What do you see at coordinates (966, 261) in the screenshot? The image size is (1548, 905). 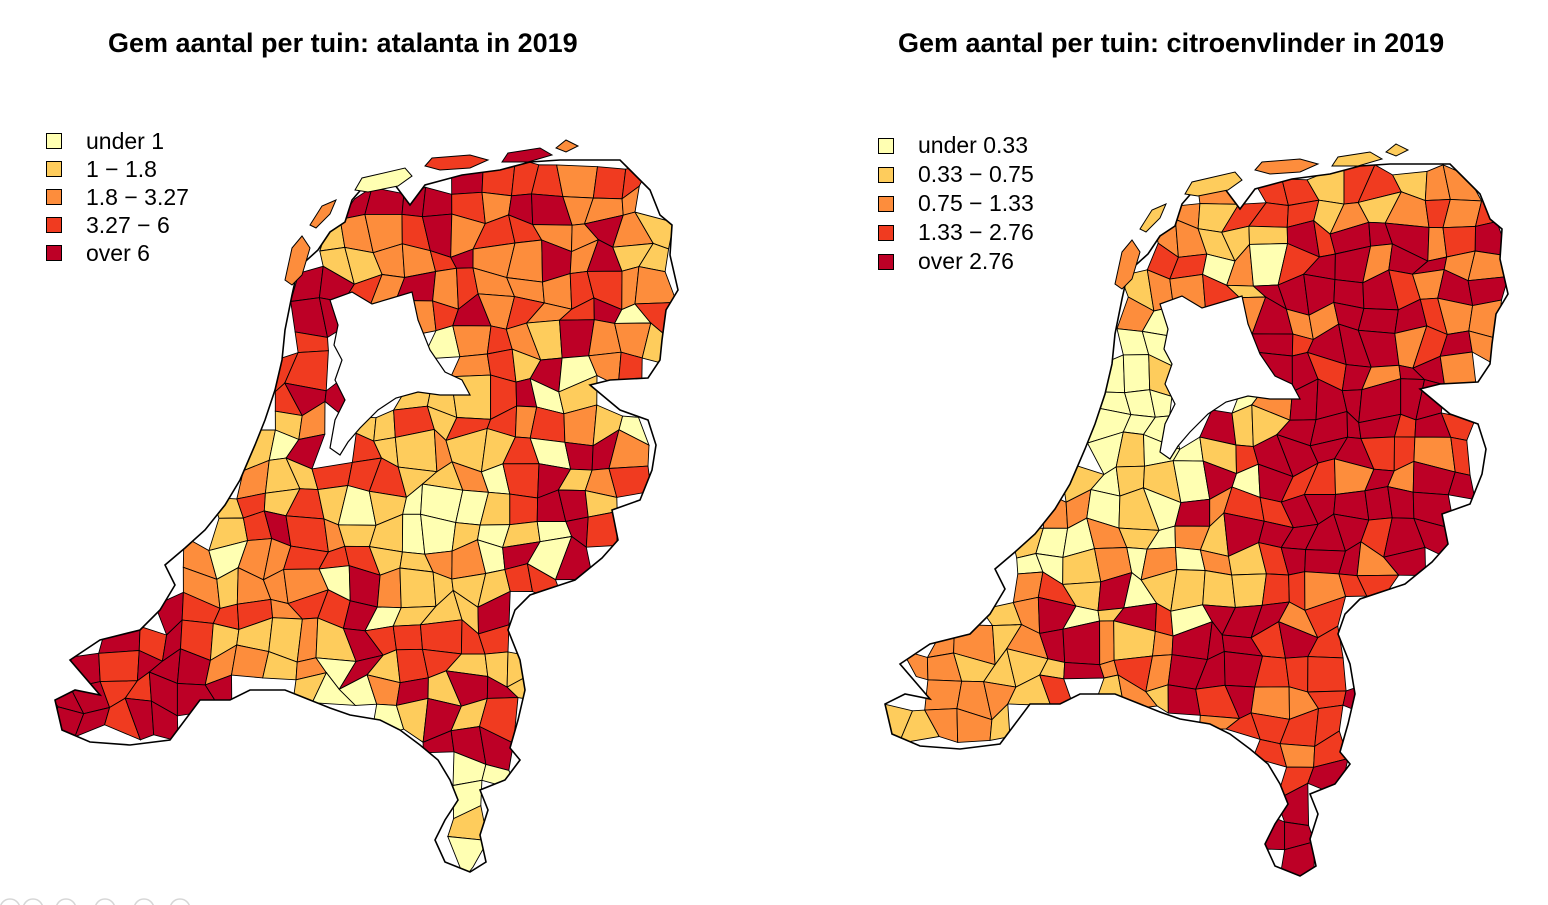 I see `legend-label: over 2.76` at bounding box center [966, 261].